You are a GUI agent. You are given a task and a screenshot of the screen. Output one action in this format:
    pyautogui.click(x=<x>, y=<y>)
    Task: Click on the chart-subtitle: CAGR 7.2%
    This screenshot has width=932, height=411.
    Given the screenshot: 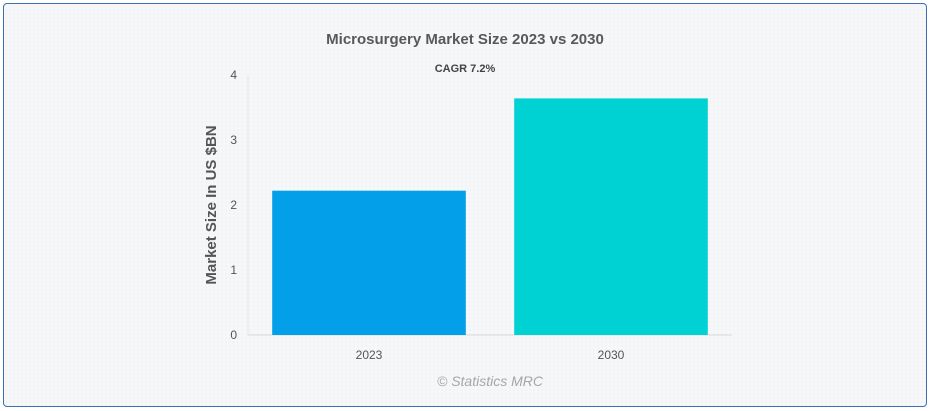 What is the action you would take?
    pyautogui.click(x=465, y=69)
    